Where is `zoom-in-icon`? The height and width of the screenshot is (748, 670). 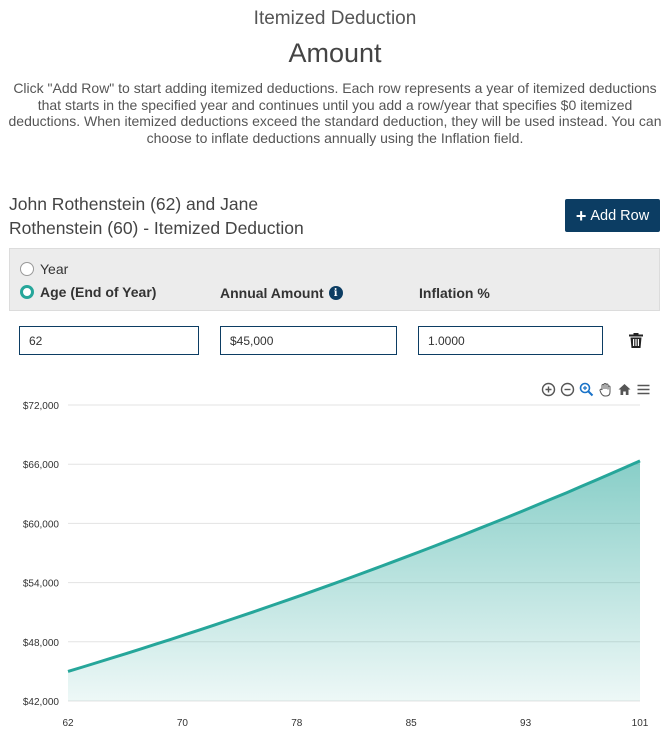
zoom-in-icon is located at coordinates (548, 389).